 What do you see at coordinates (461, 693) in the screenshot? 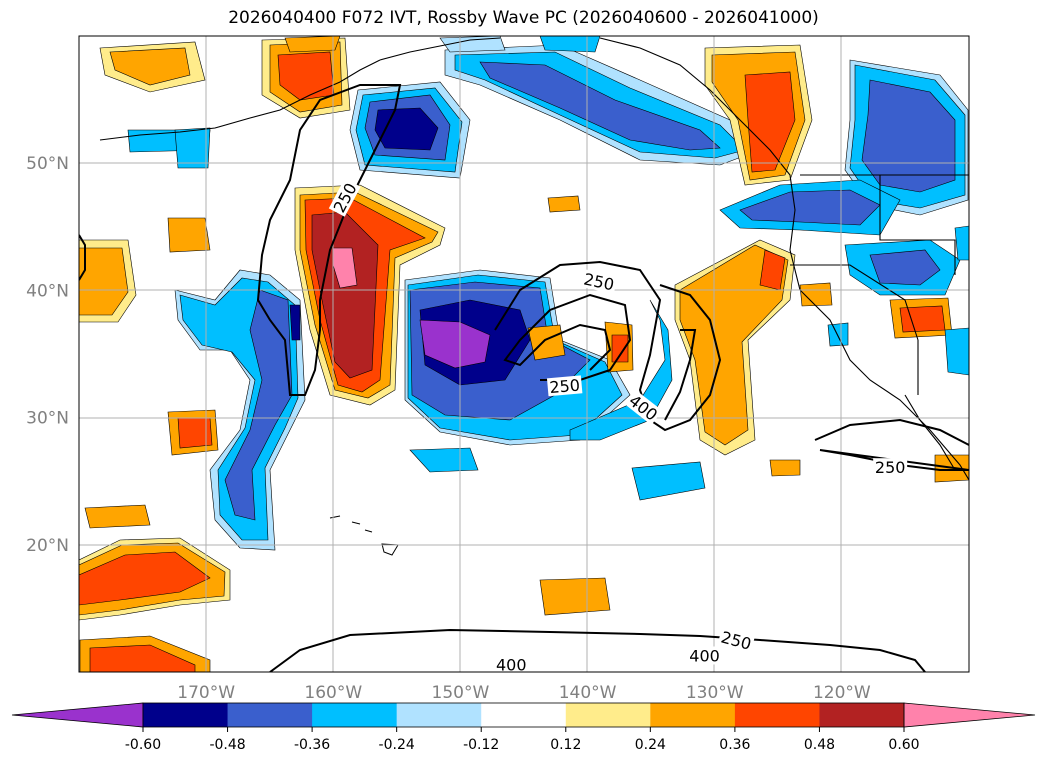
I see `longitude-label: 150°W` at bounding box center [461, 693].